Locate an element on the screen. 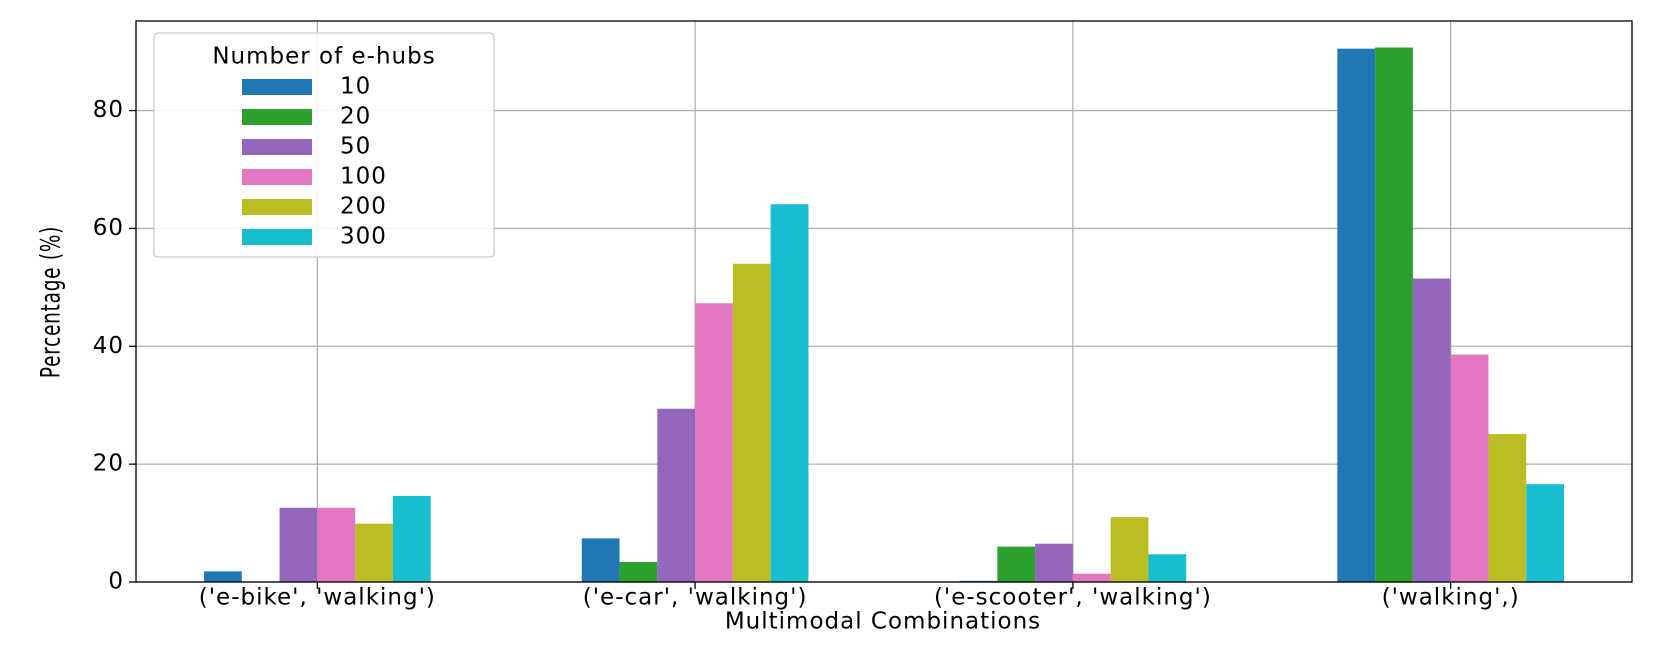 The width and height of the screenshot is (1661, 654). legend-label: 10 is located at coordinates (355, 87).